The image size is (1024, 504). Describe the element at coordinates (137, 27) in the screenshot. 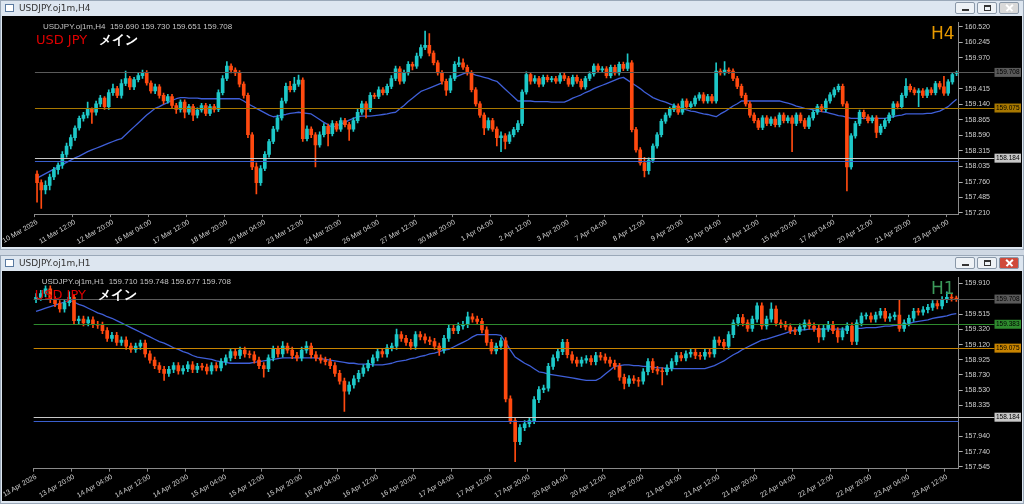

I see `chart-subtitle: USDJPY.oj1m,H4 159.690 159.730 159.651 159.708` at that location.